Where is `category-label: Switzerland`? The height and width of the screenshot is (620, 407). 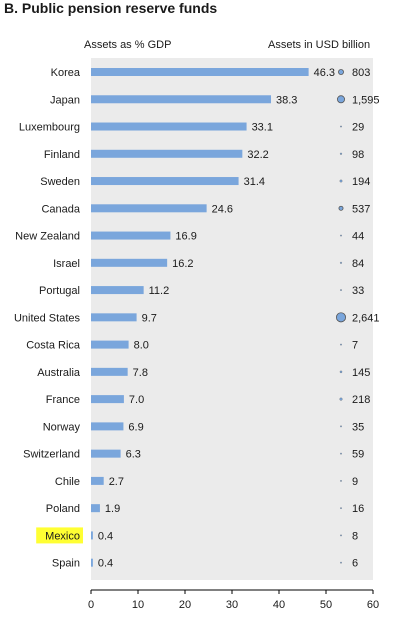 category-label: Switzerland is located at coordinates (51, 455).